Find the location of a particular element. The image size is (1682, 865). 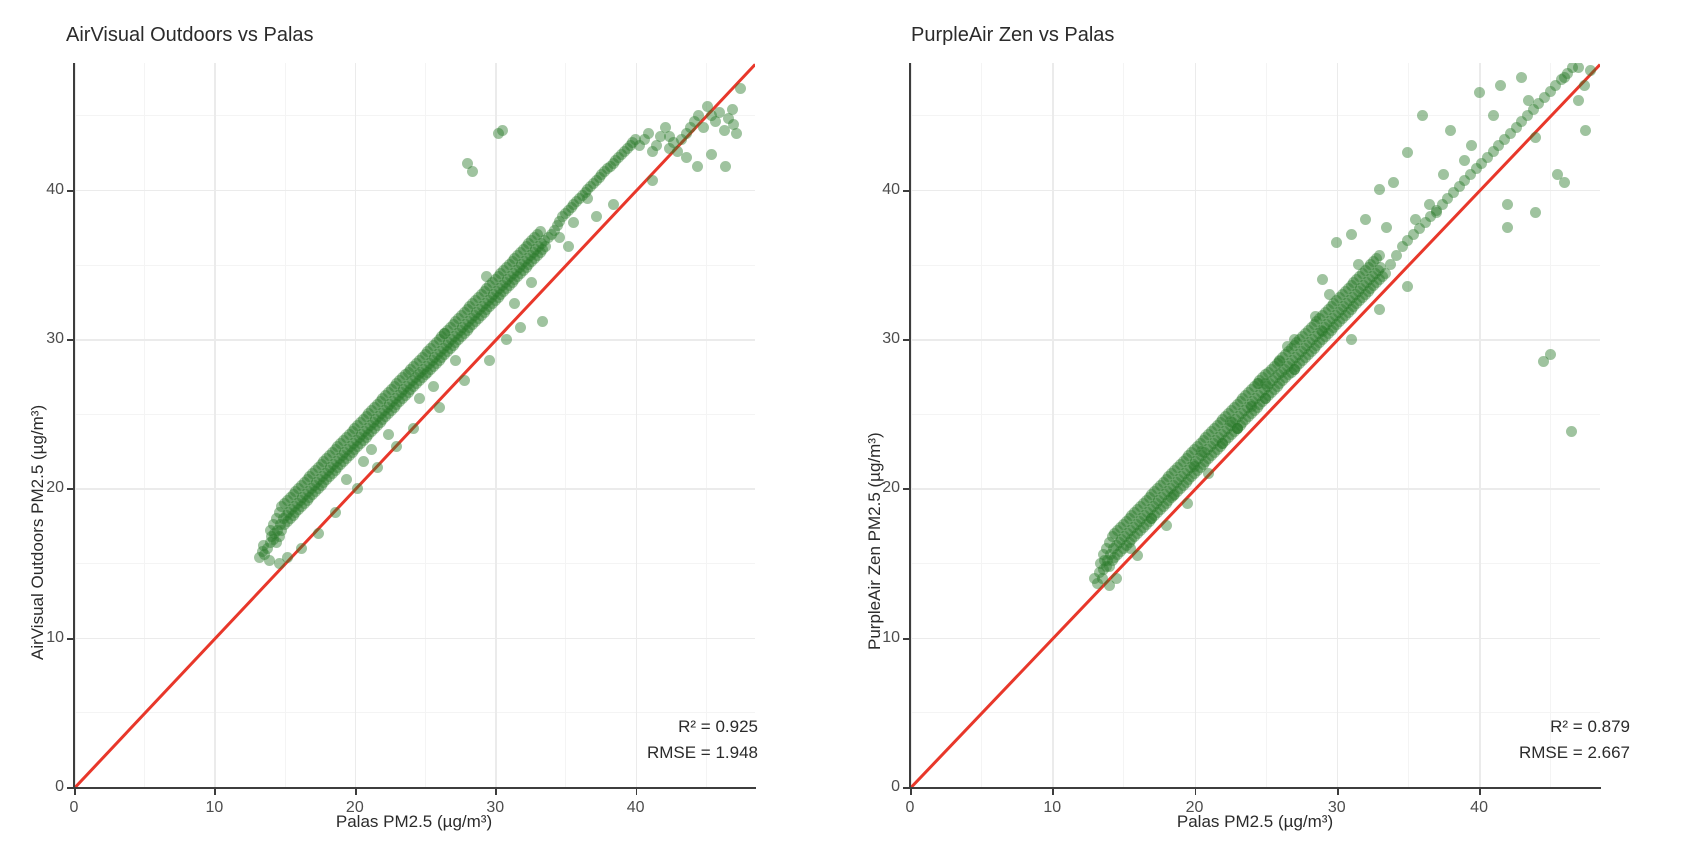

y-axis-tick is located at coordinates (906, 638).